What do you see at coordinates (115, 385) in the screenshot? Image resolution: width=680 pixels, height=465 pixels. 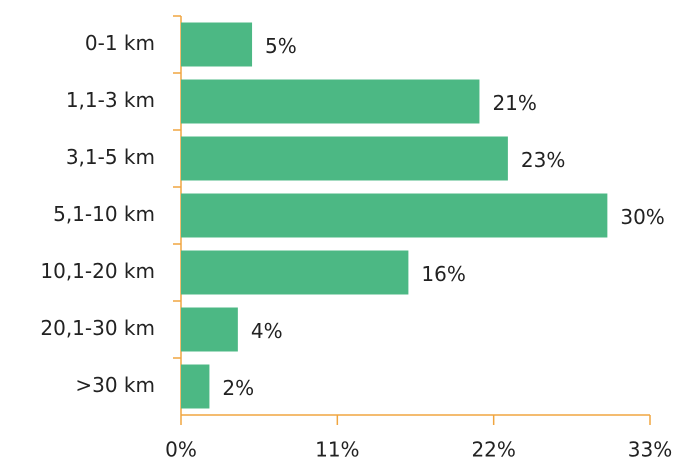 I see `y-tick-label: >30 km` at bounding box center [115, 385].